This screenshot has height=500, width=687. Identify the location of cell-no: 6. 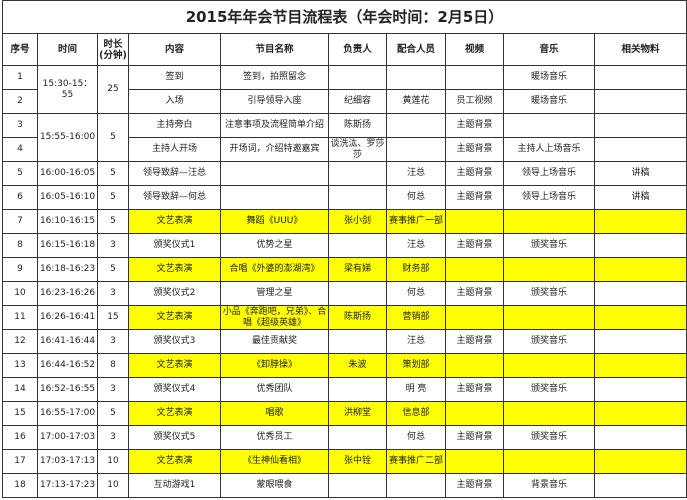
(20, 197).